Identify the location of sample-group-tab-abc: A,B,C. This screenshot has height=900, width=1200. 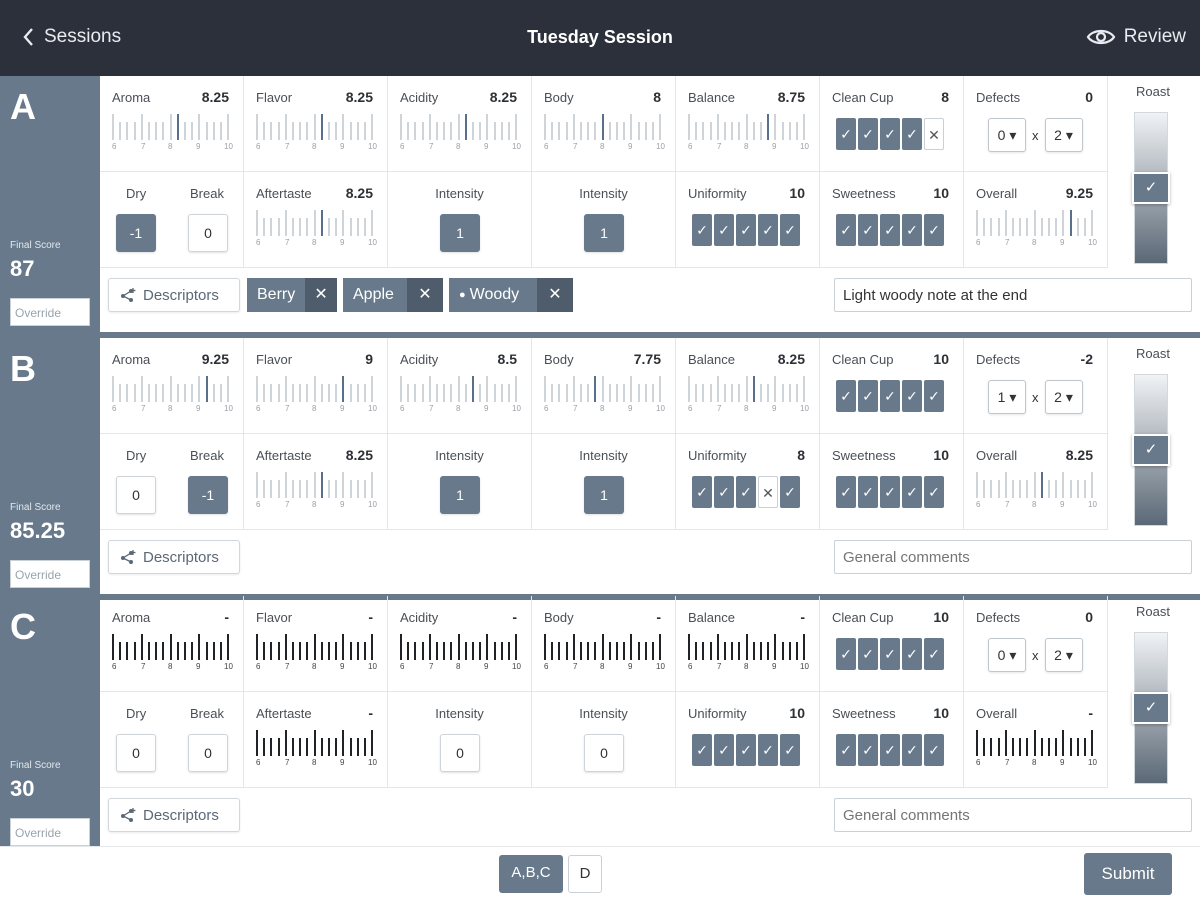
(531, 874).